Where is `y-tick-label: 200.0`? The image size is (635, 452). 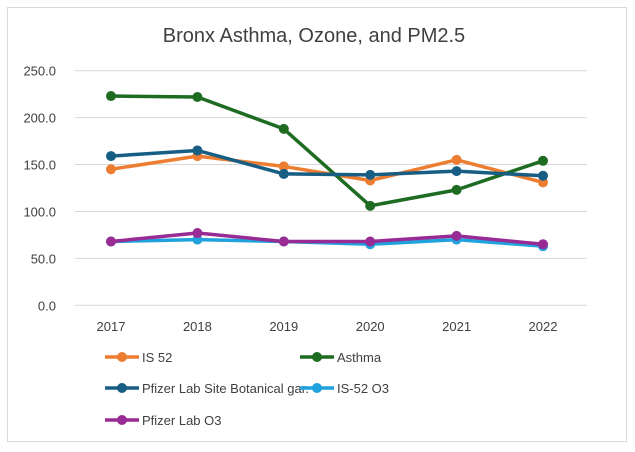 y-tick-label: 200.0 is located at coordinates (39, 118).